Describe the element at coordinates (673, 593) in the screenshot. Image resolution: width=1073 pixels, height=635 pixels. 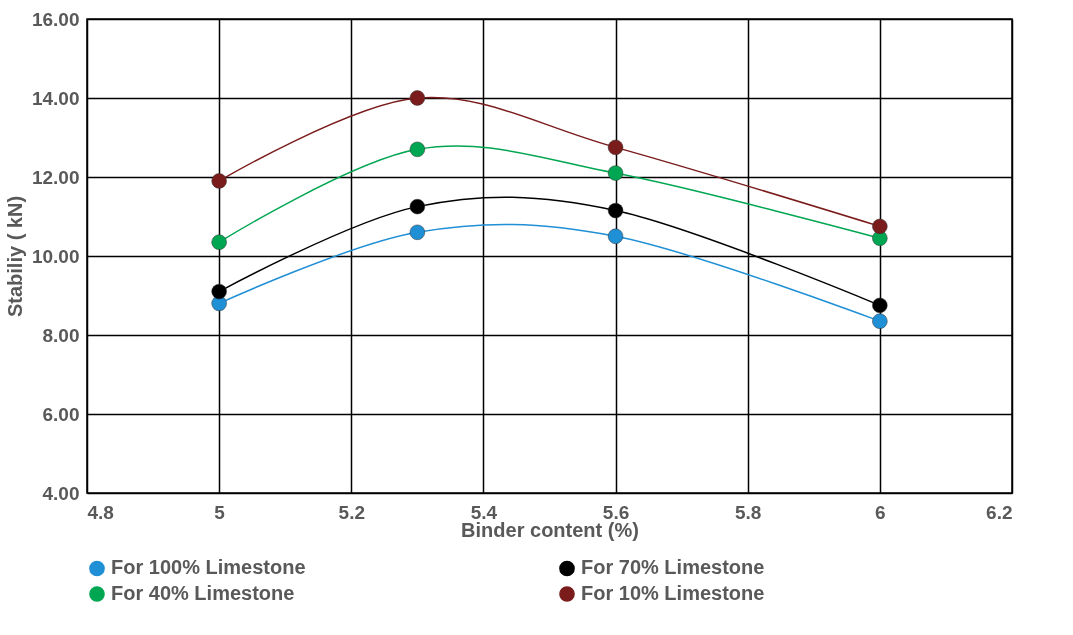
I see `legend-label: For 10% Limestone` at that location.